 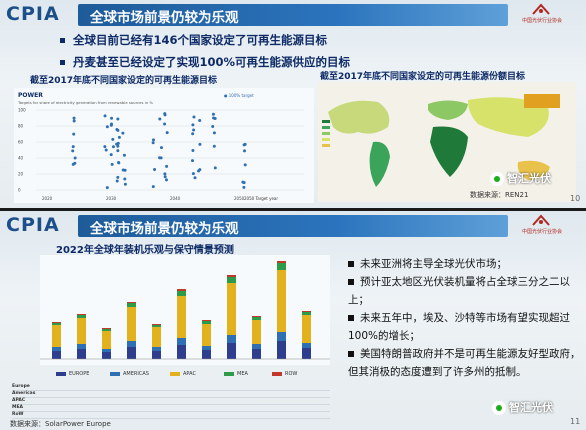 What do you see at coordinates (183, 374) in the screenshot?
I see `legend-apac: APAC` at bounding box center [183, 374].